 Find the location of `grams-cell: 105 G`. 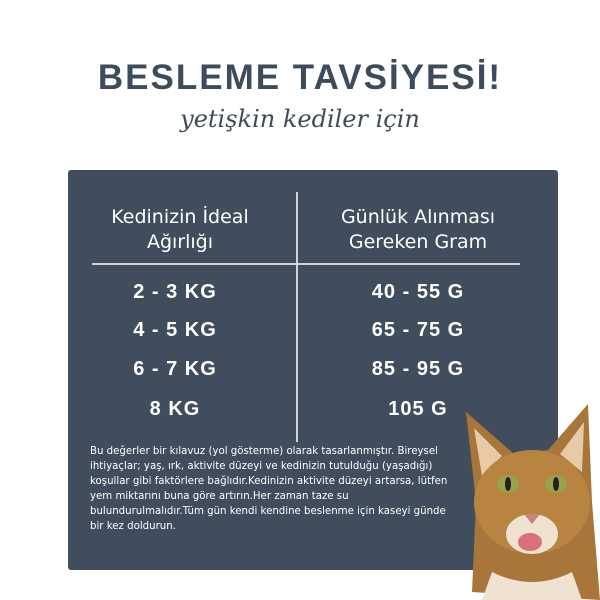

grams-cell: 105 G is located at coordinates (418, 409).